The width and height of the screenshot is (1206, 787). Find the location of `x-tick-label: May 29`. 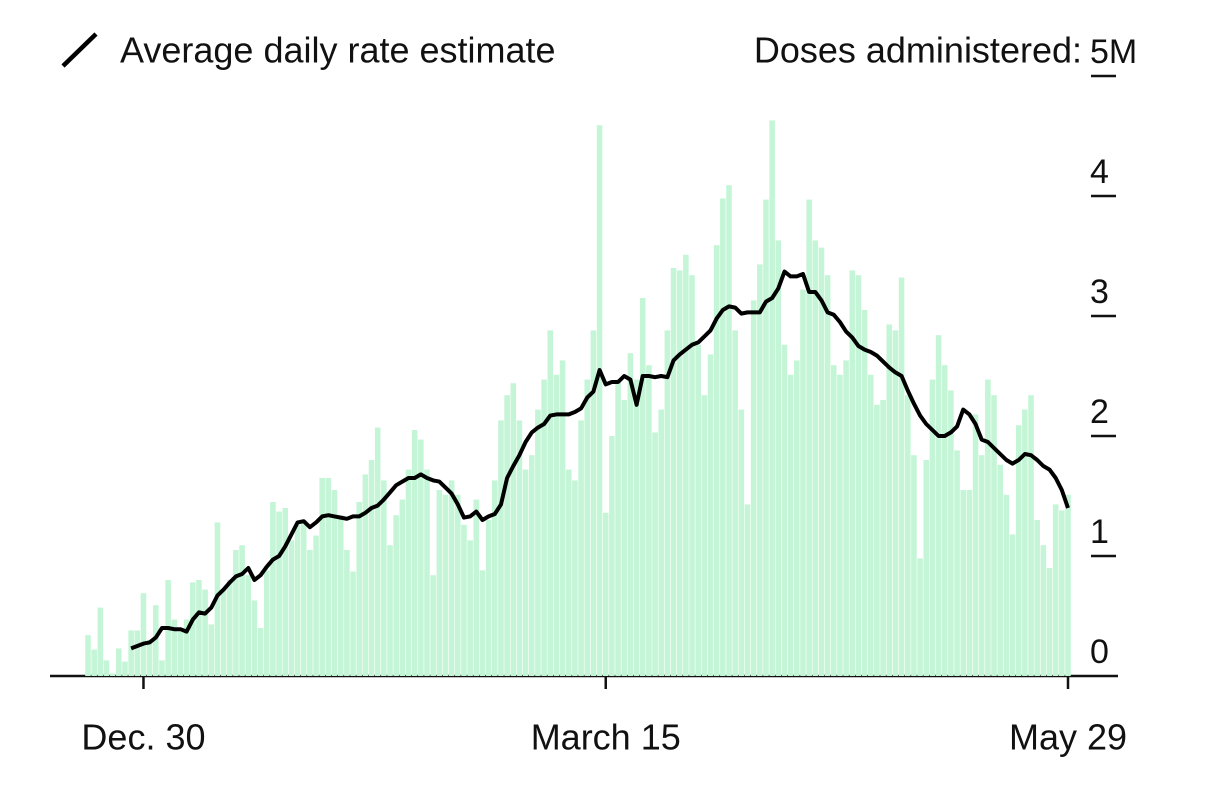

x-tick-label: May 29 is located at coordinates (1068, 737).